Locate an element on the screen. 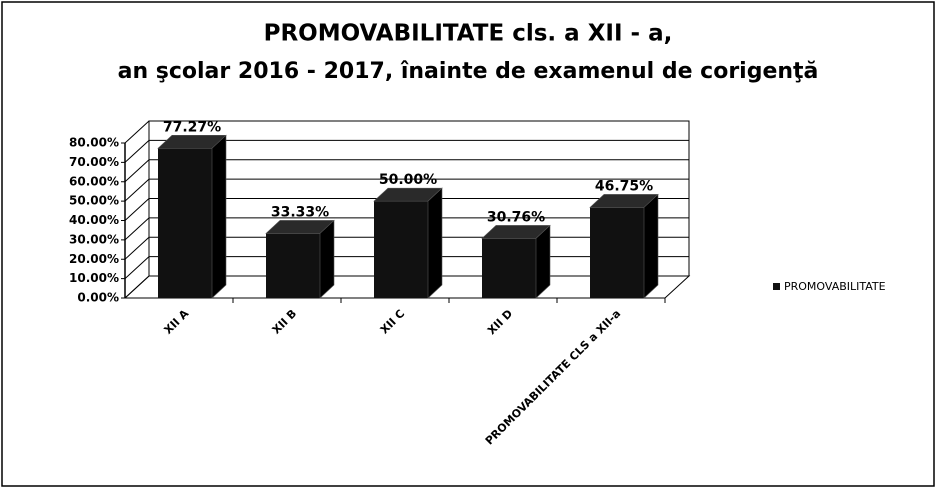 The height and width of the screenshot is (489, 937). y-tick-label: 30.00% is located at coordinates (94, 239).